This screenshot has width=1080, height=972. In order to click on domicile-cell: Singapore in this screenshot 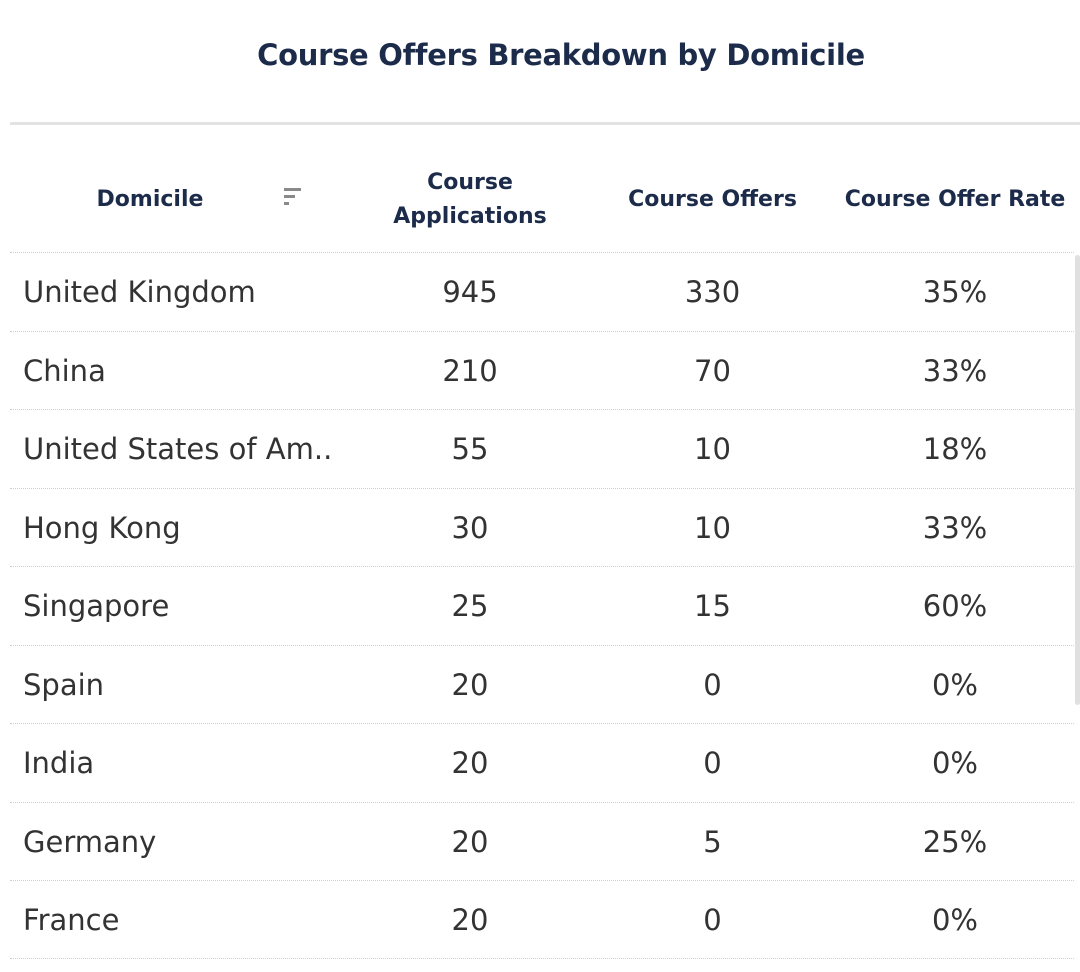, I will do `click(96, 606)`.